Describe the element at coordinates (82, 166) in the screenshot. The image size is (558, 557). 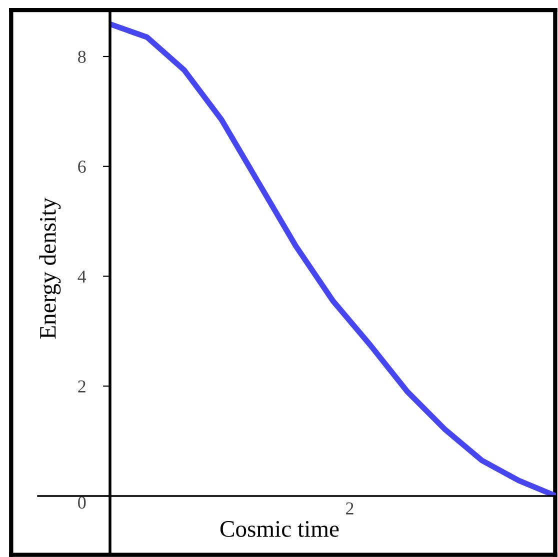
I see `y-tick-label: 6` at that location.